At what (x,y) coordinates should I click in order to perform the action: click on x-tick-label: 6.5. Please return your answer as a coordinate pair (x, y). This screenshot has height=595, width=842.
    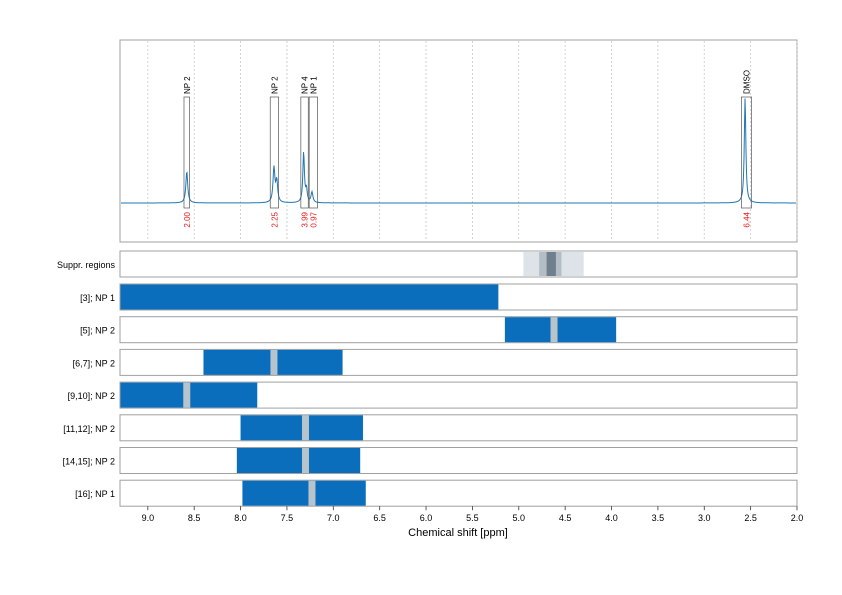
    Looking at the image, I should click on (379, 518).